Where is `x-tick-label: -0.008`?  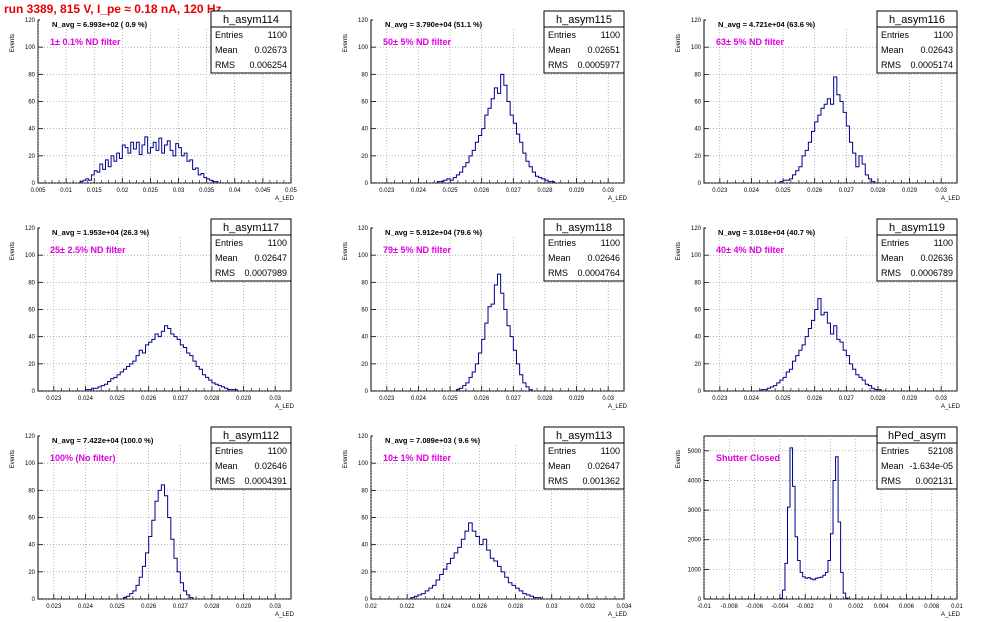
x-tick-label: -0.008 is located at coordinates (730, 607).